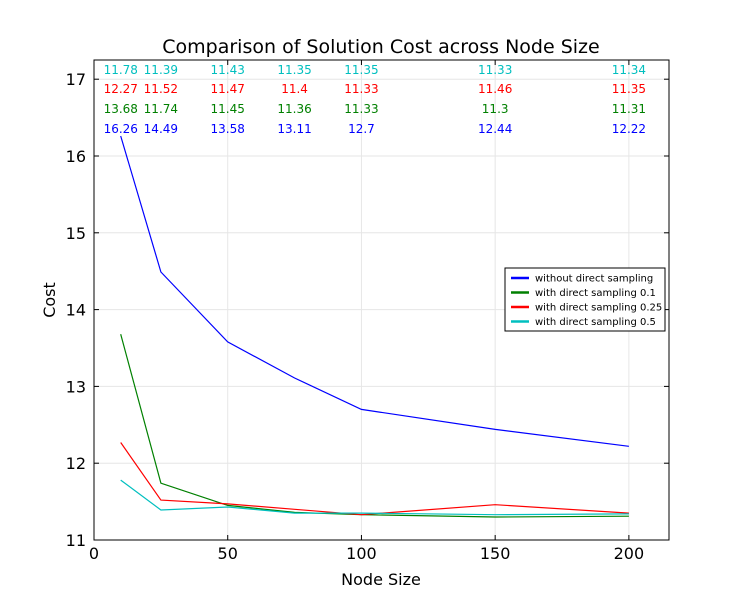 This screenshot has width=743, height=600. I want to click on x-axis-title: Node Size, so click(381, 579).